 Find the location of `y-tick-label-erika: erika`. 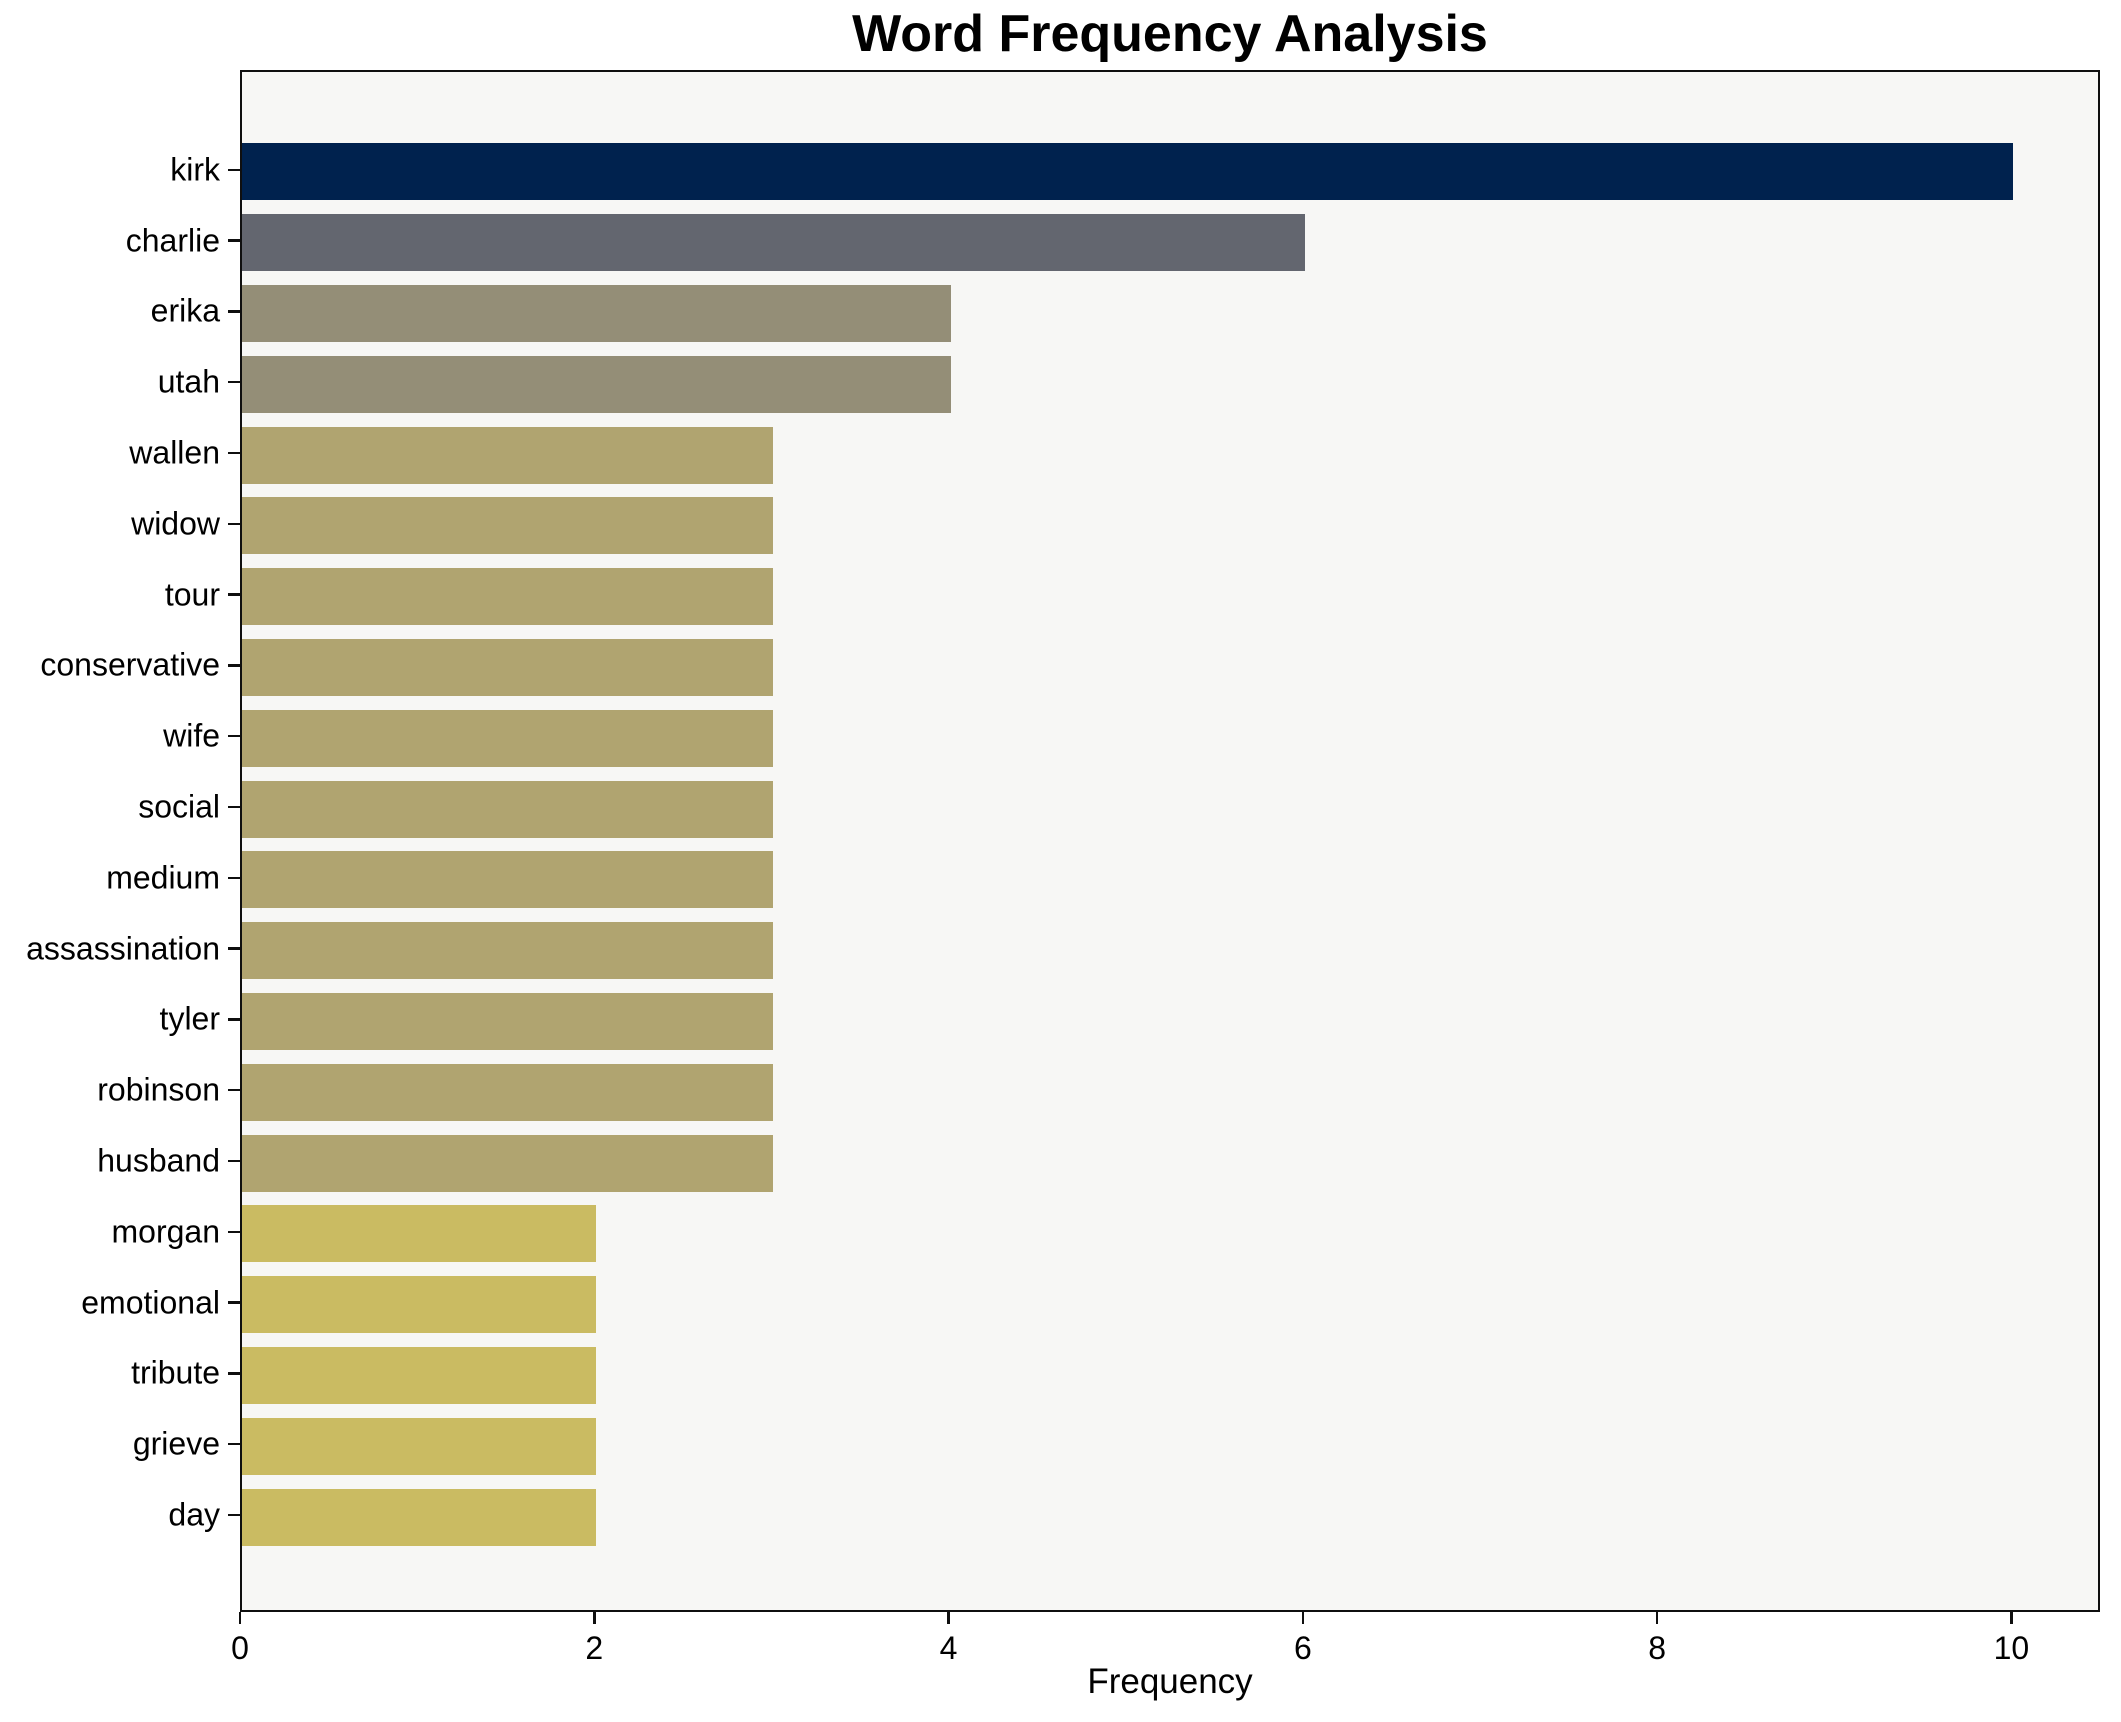

y-tick-label-erika: erika is located at coordinates (185, 310).